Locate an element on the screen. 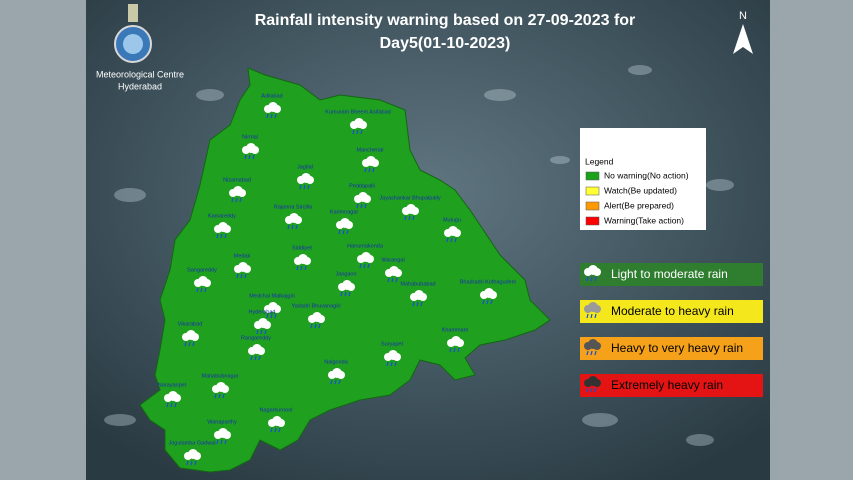  title-line-2: Day5(01-10-2023) is located at coordinates (445, 43).